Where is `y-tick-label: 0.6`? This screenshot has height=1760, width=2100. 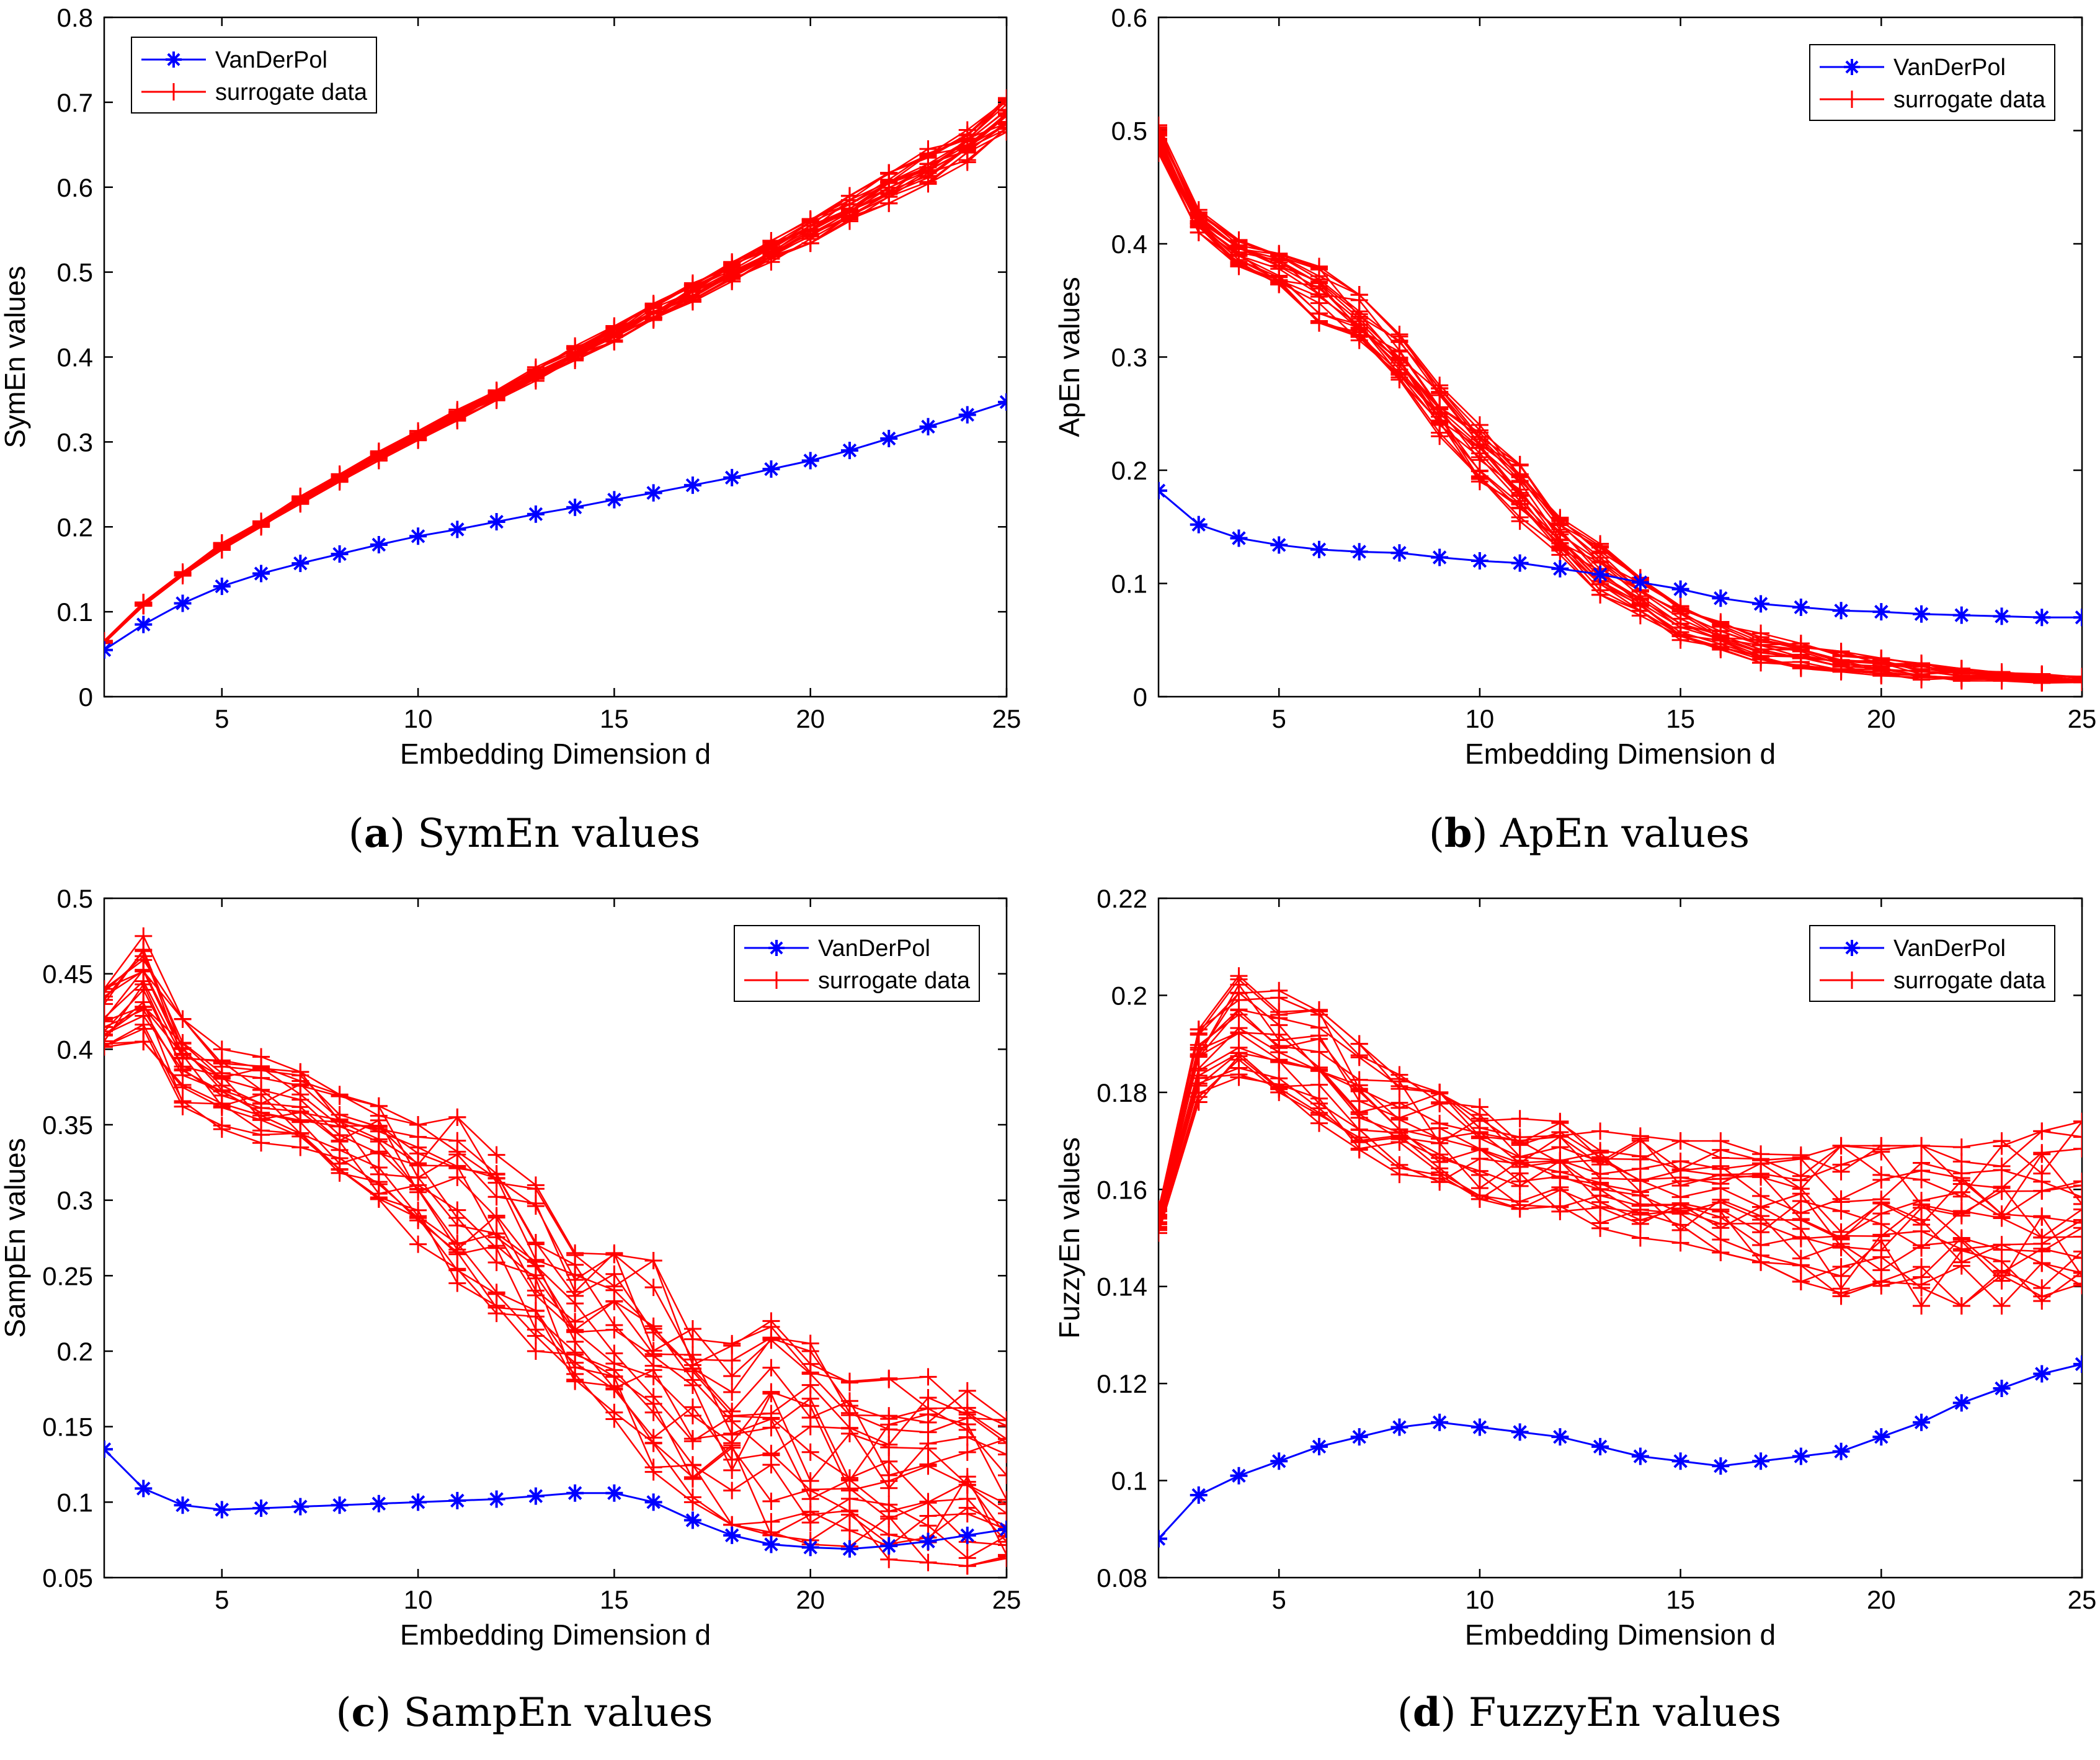 y-tick-label: 0.6 is located at coordinates (75, 187).